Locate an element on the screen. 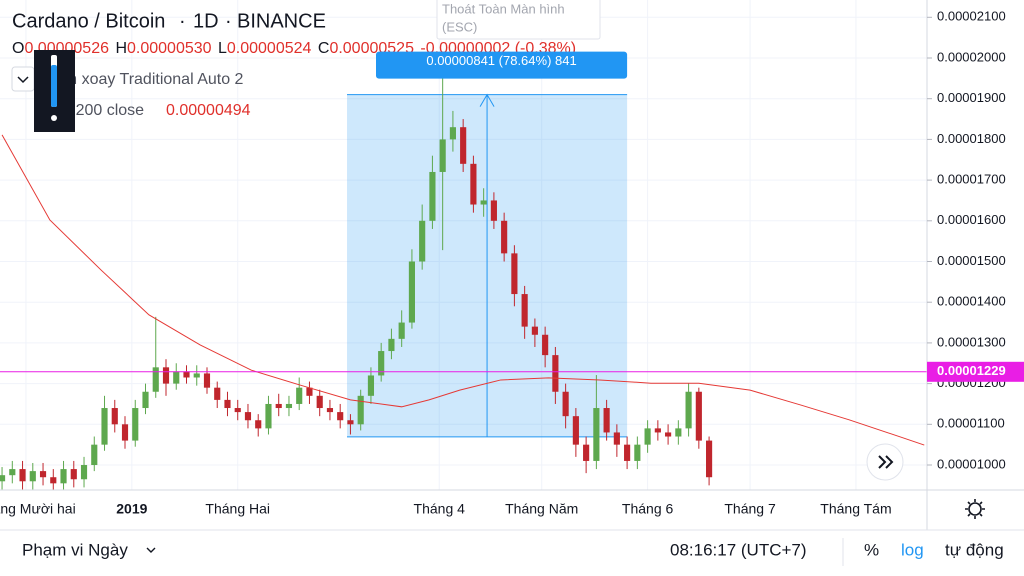 This screenshot has height=576, width=1024. style-legend: Làm xoay Traditional Auto 2 is located at coordinates (145, 79).